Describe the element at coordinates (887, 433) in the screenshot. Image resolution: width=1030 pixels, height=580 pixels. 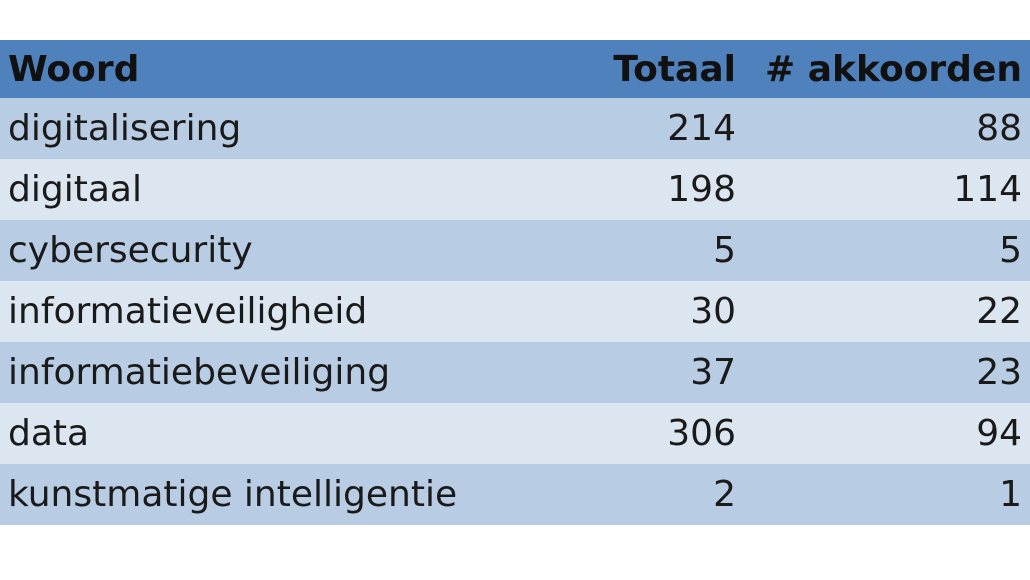
I see `cell: 94` at that location.